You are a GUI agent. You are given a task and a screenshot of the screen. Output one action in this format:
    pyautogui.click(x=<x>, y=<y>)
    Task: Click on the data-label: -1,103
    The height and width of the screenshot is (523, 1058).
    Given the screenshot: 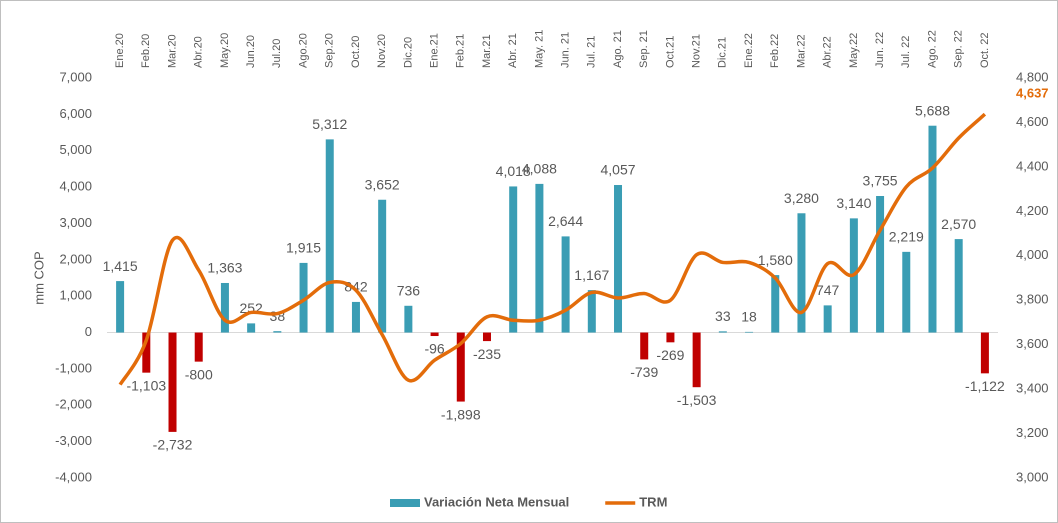 What is the action you would take?
    pyautogui.click(x=146, y=385)
    